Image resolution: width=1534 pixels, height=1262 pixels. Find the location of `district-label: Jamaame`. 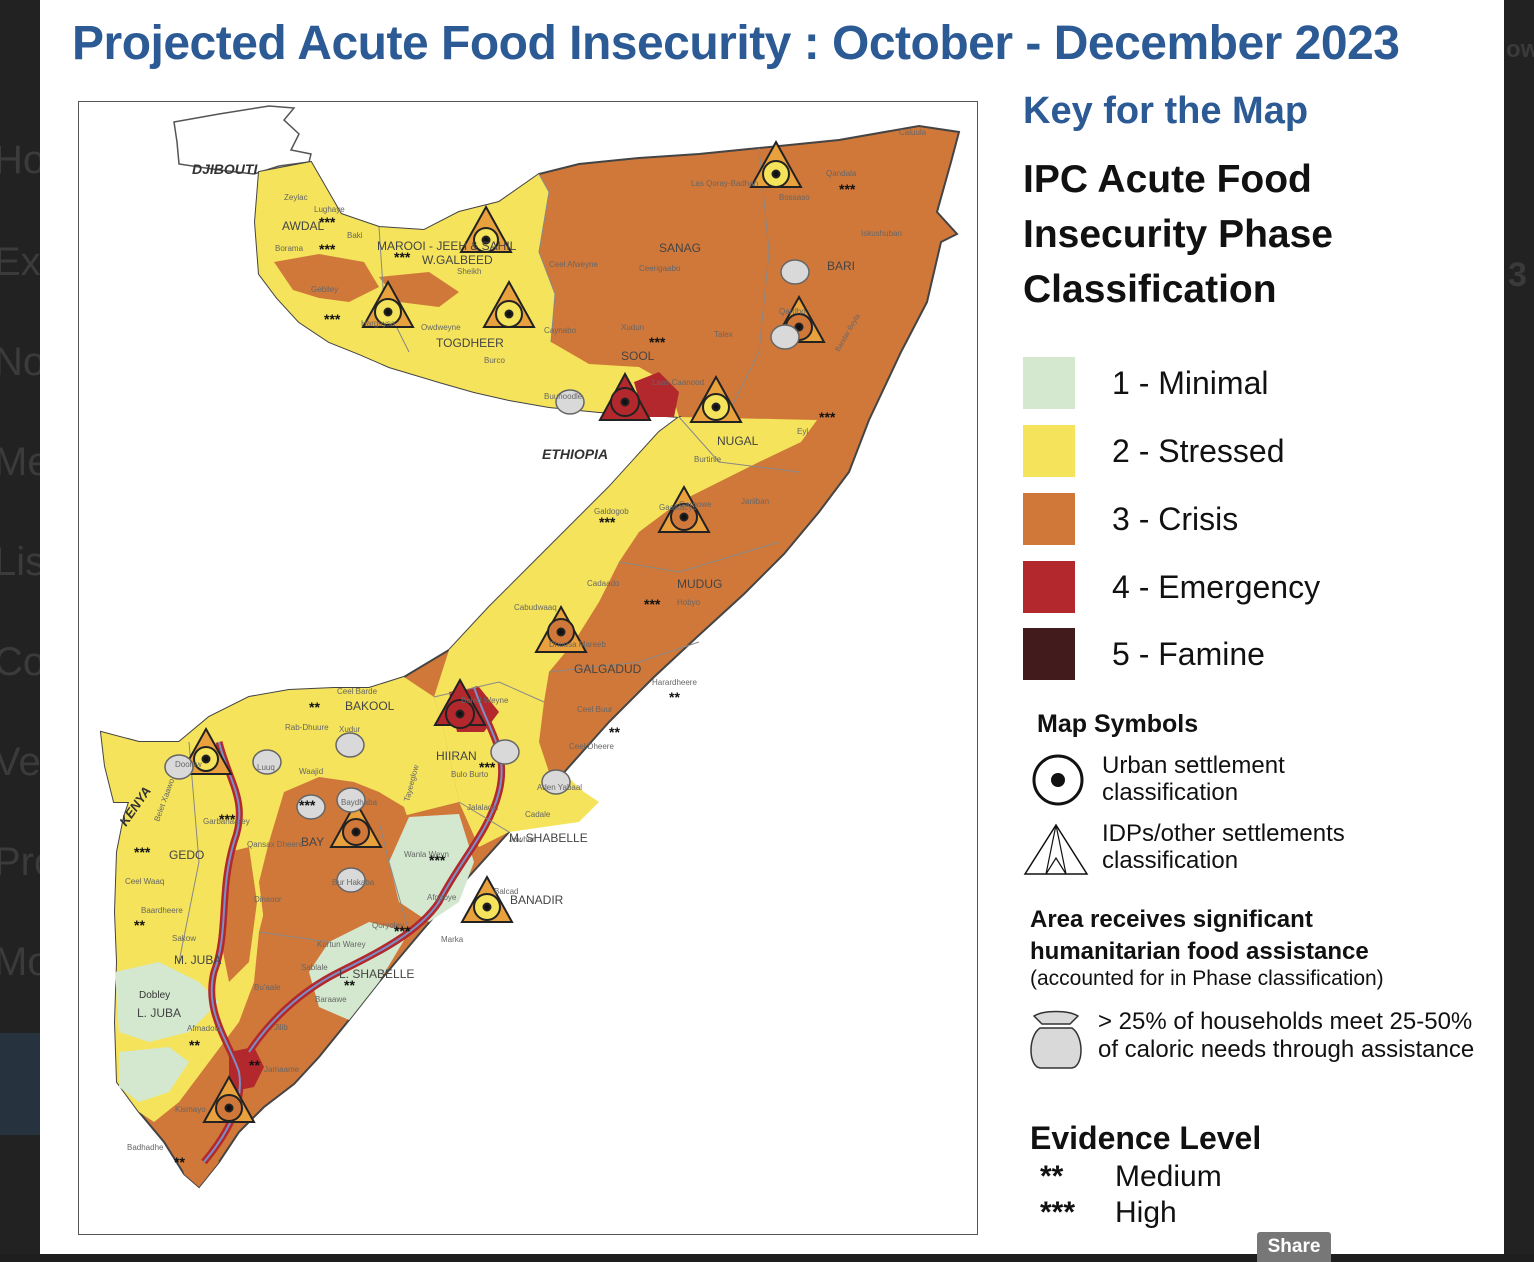

district-label: Jamaame is located at coordinates (282, 1069).